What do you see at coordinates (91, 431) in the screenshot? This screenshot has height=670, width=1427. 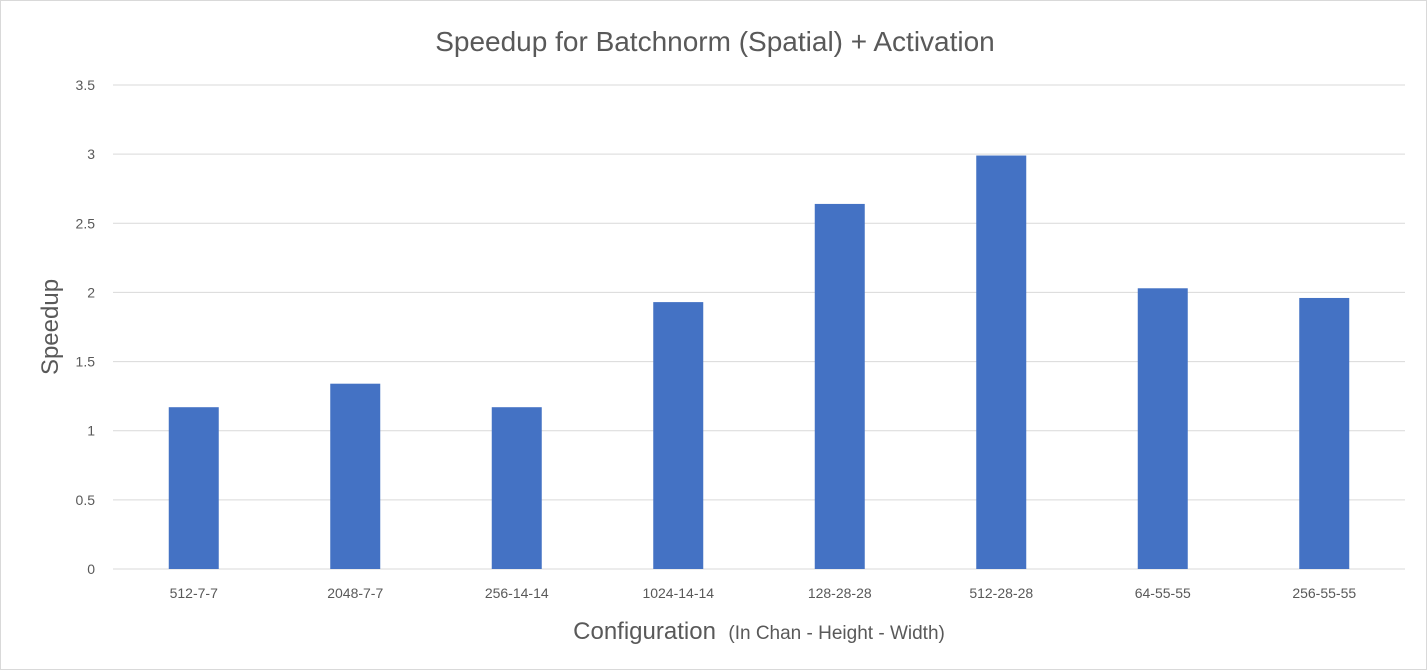 I see `y-tick-label: 1` at bounding box center [91, 431].